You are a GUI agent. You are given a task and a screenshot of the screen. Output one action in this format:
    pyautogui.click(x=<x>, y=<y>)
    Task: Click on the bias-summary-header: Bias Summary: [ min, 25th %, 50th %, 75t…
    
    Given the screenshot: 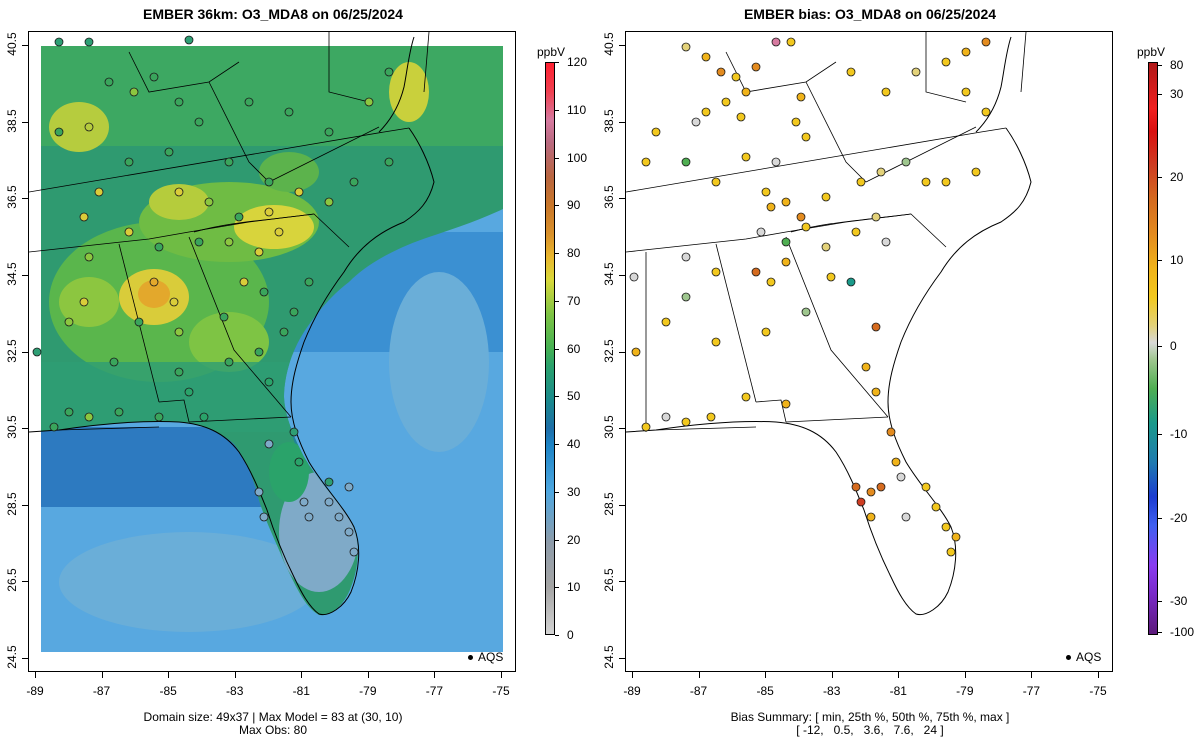 What is the action you would take?
    pyautogui.click(x=870, y=717)
    